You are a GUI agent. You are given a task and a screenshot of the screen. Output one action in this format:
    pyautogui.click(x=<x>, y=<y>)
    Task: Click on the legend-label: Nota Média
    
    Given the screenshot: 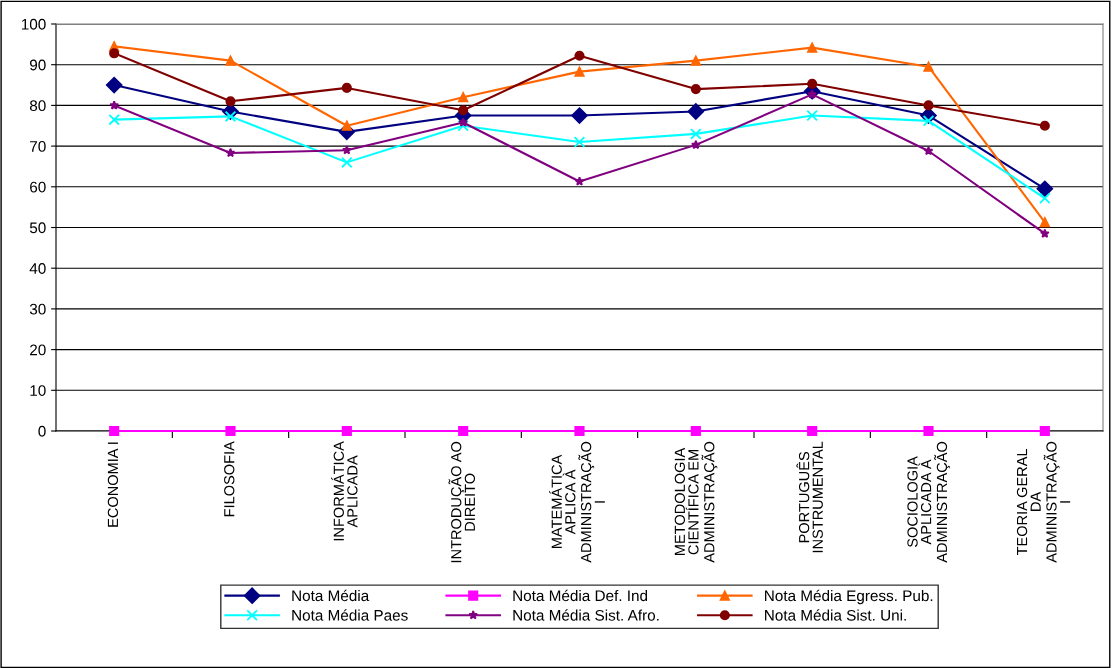 What is the action you would take?
    pyautogui.click(x=331, y=595)
    